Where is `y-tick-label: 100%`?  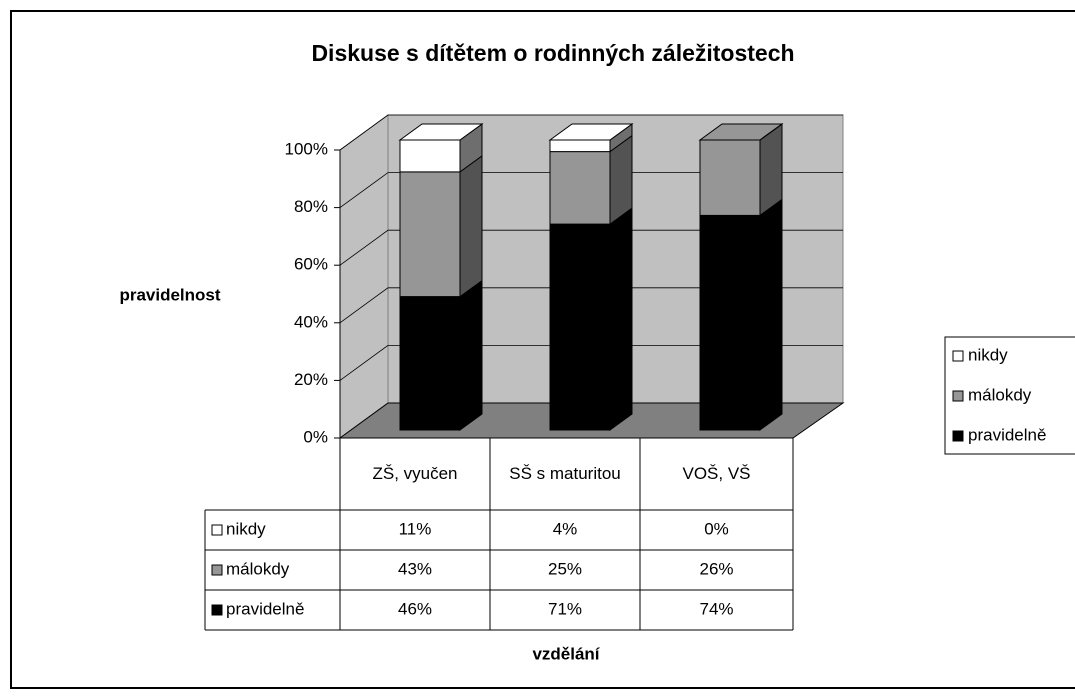 y-tick-label: 100% is located at coordinates (306, 148).